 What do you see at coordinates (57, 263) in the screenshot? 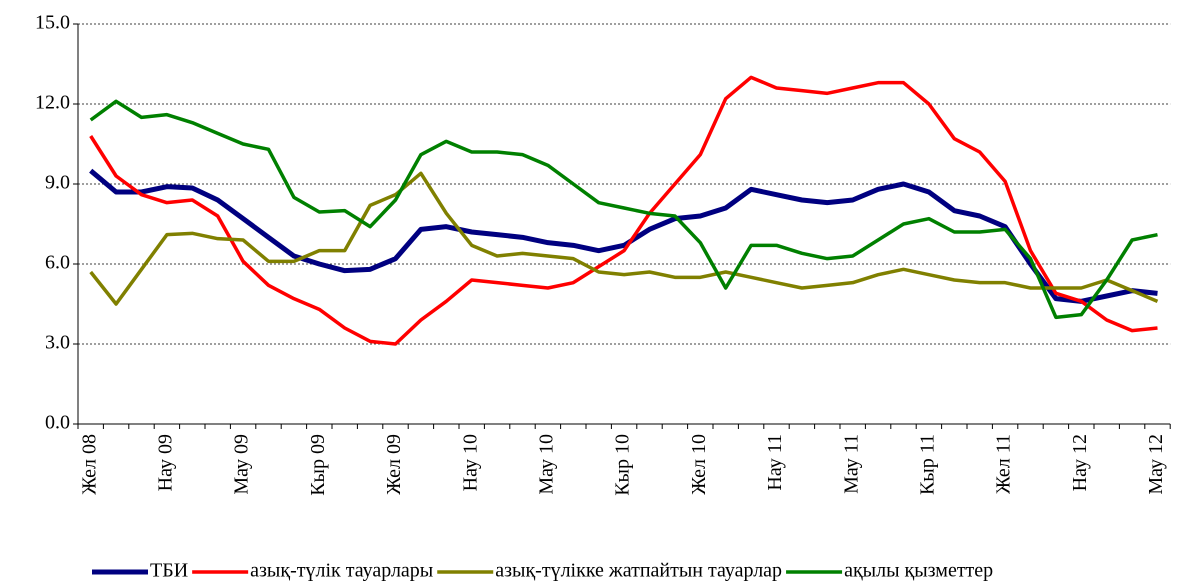
I see `y-tick-label: 6.0` at bounding box center [57, 263].